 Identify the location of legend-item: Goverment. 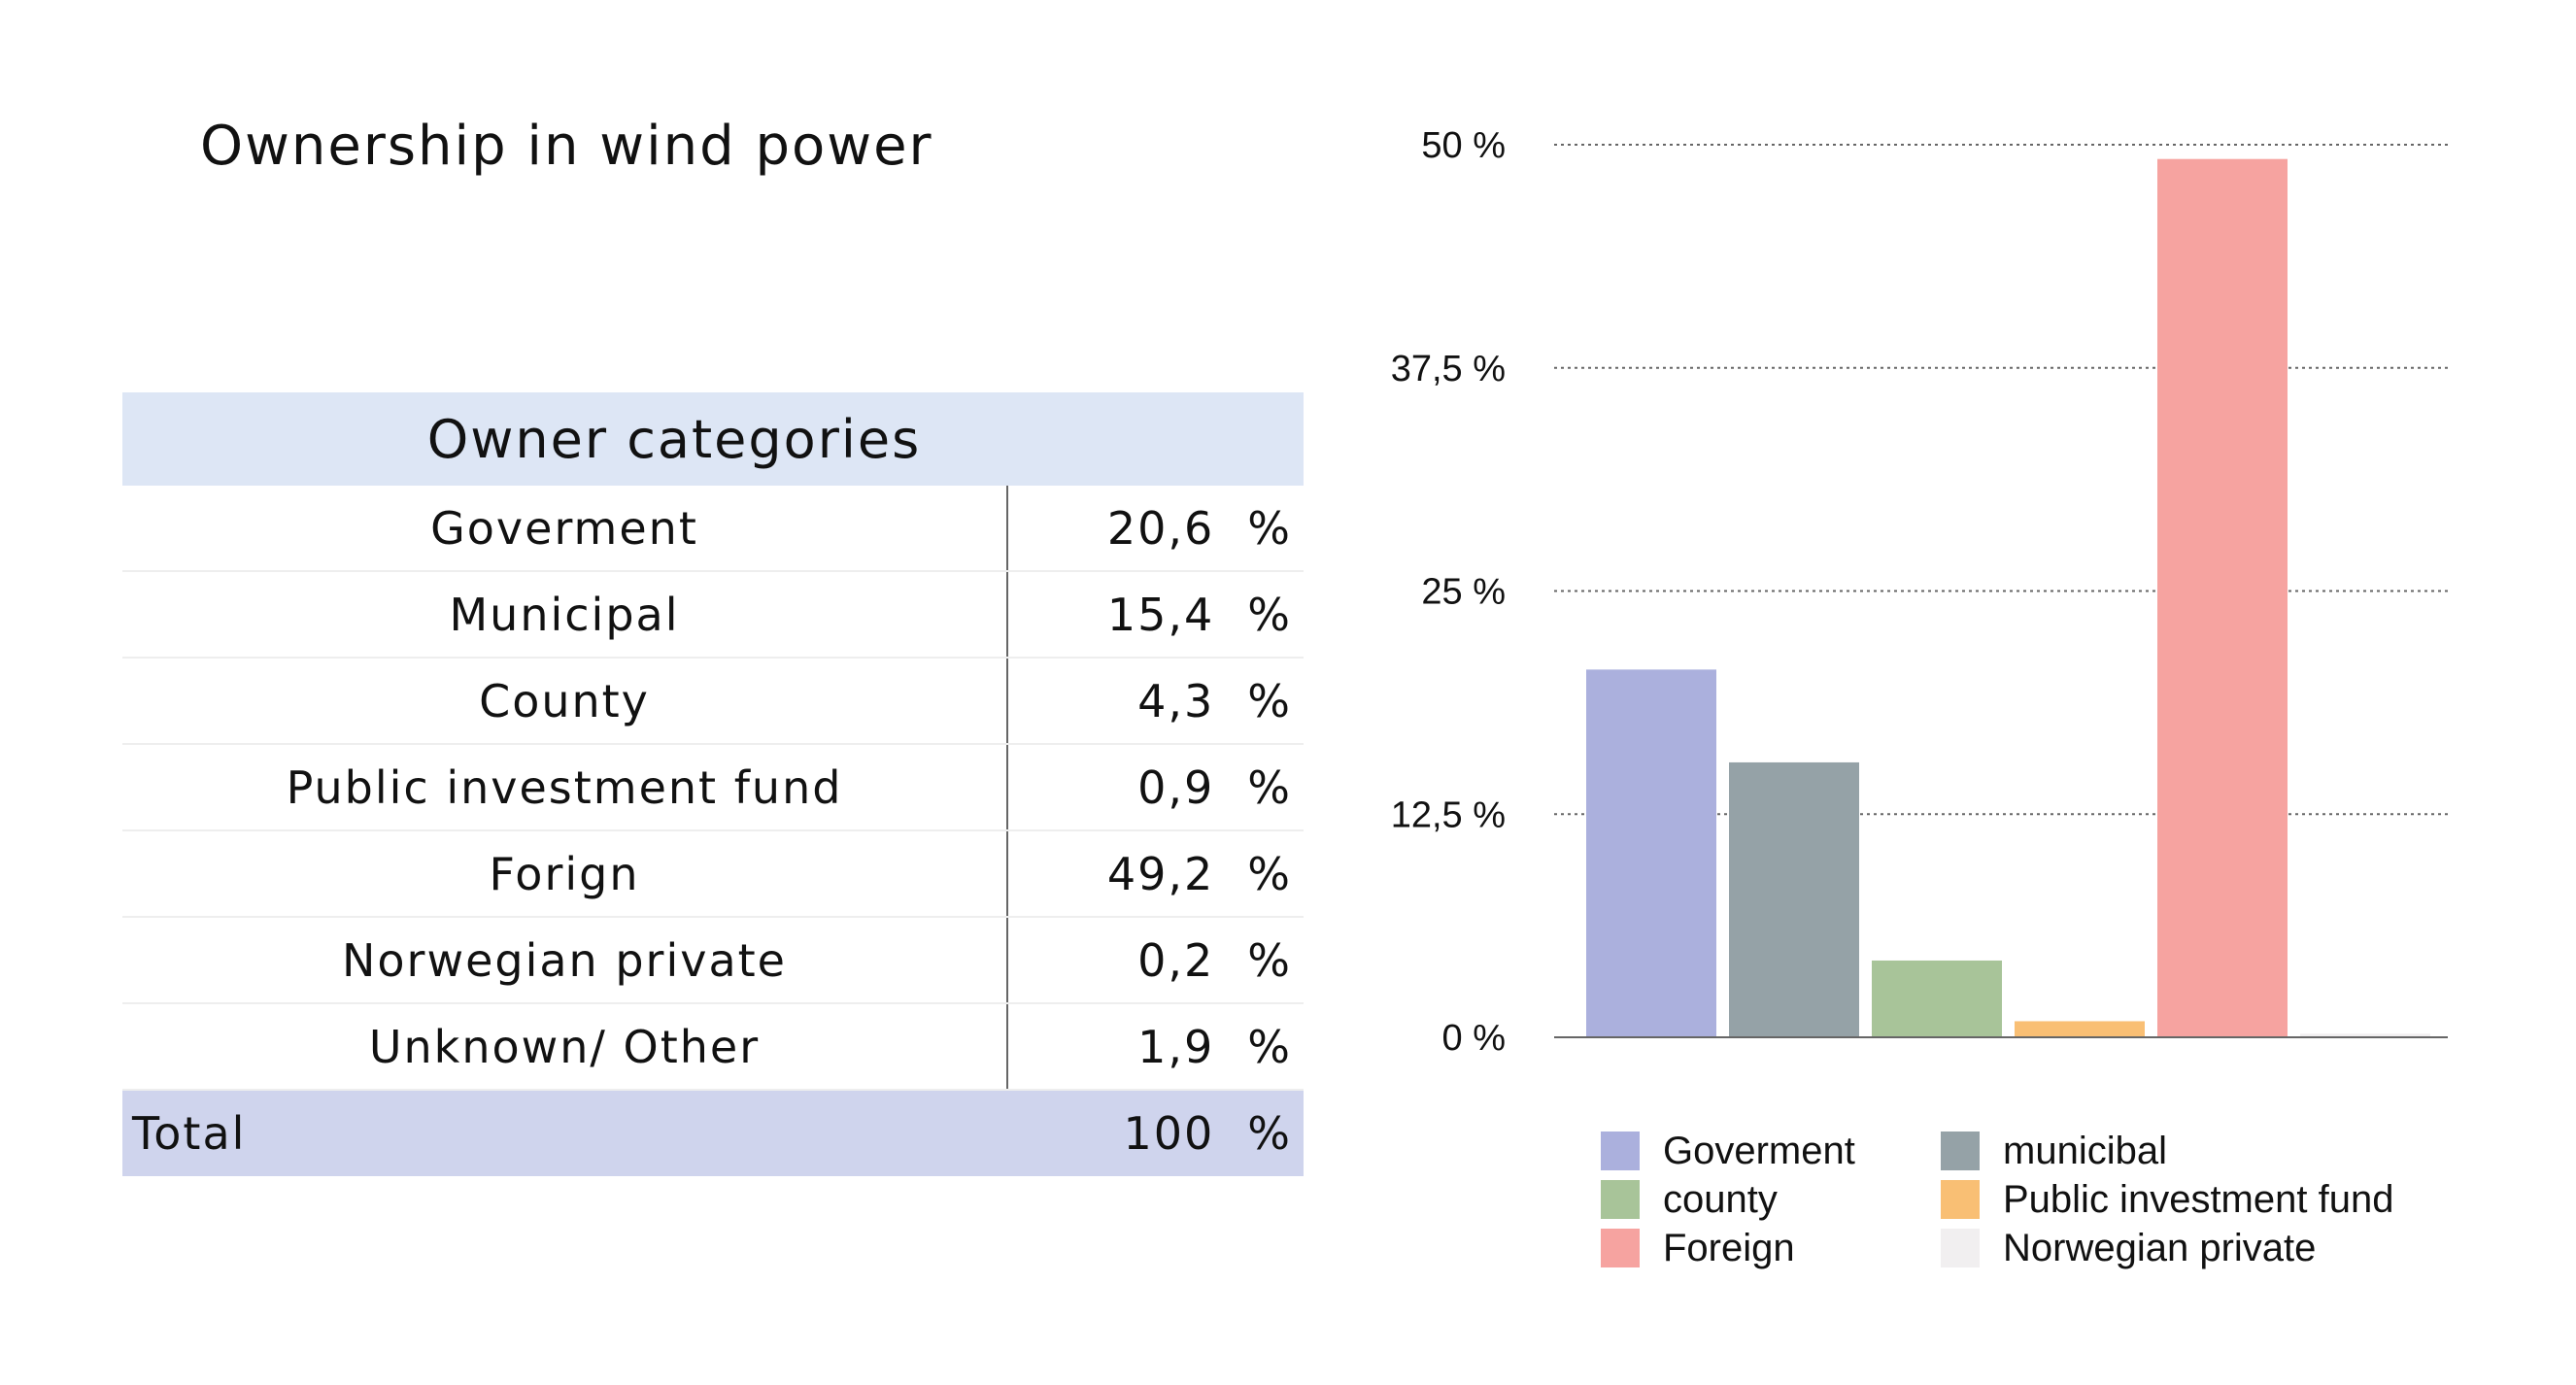
(1771, 1151).